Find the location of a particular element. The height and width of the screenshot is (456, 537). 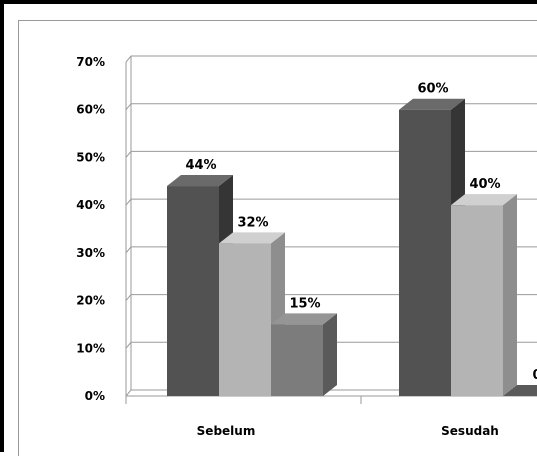

data-label: 40% is located at coordinates (484, 184).